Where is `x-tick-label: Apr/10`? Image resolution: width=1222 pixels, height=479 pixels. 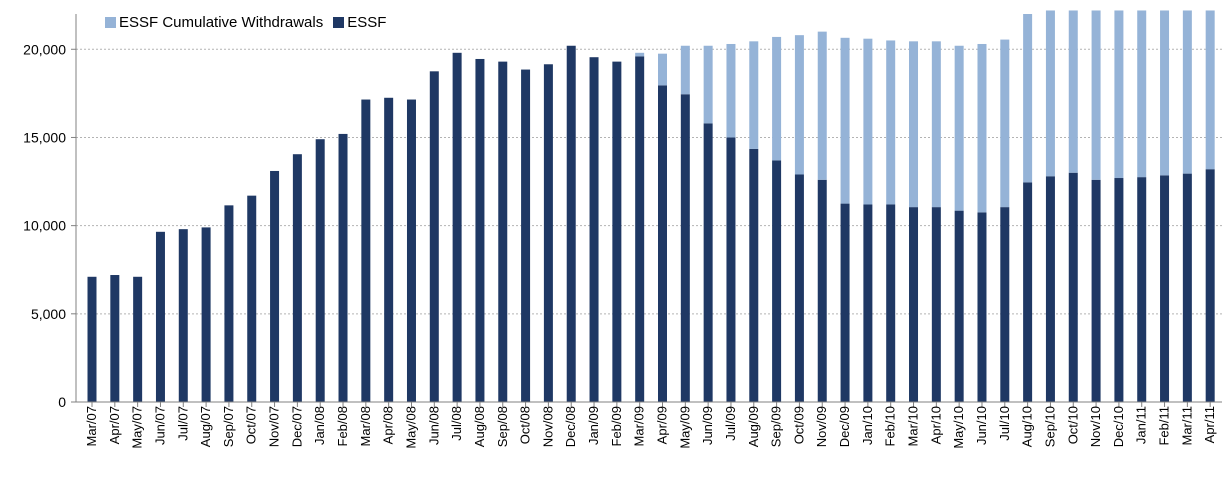
x-tick-label: Apr/10 is located at coordinates (935, 425).